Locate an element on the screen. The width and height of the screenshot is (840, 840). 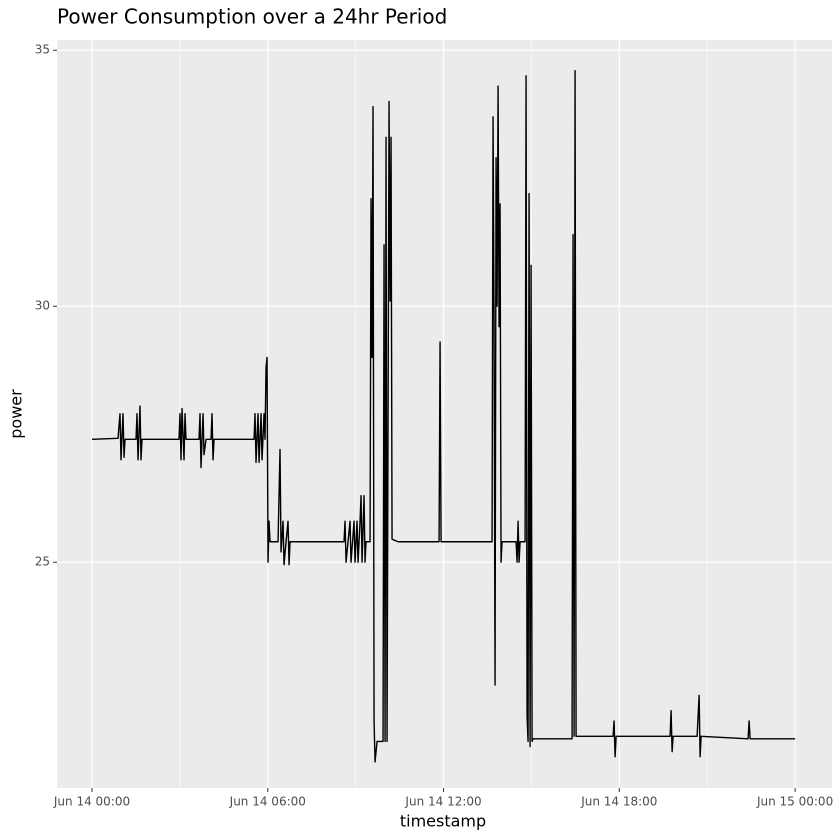
x-tick-label: Jun 14 06:00 is located at coordinates (267, 802).